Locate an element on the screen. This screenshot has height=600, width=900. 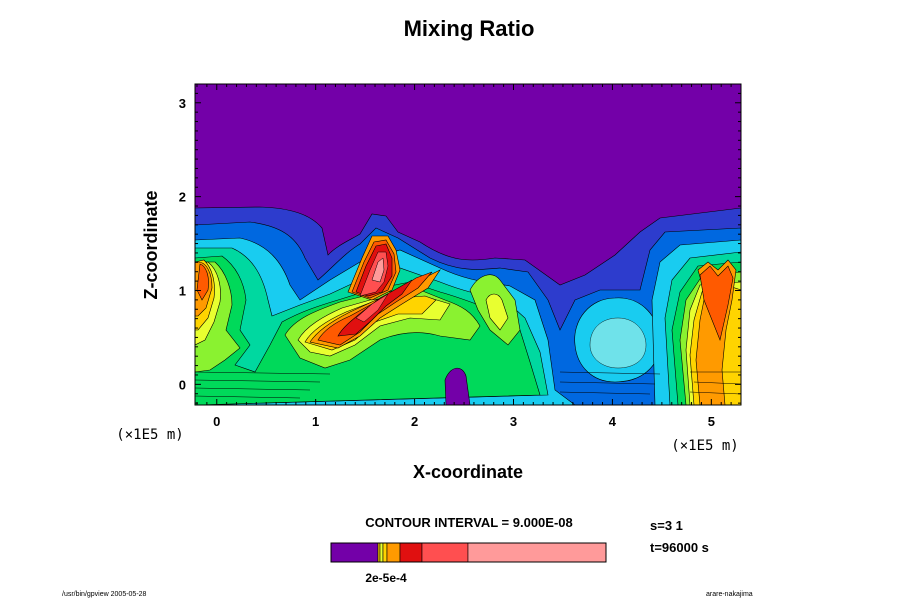
surface-striations is located at coordinates (468, 385).